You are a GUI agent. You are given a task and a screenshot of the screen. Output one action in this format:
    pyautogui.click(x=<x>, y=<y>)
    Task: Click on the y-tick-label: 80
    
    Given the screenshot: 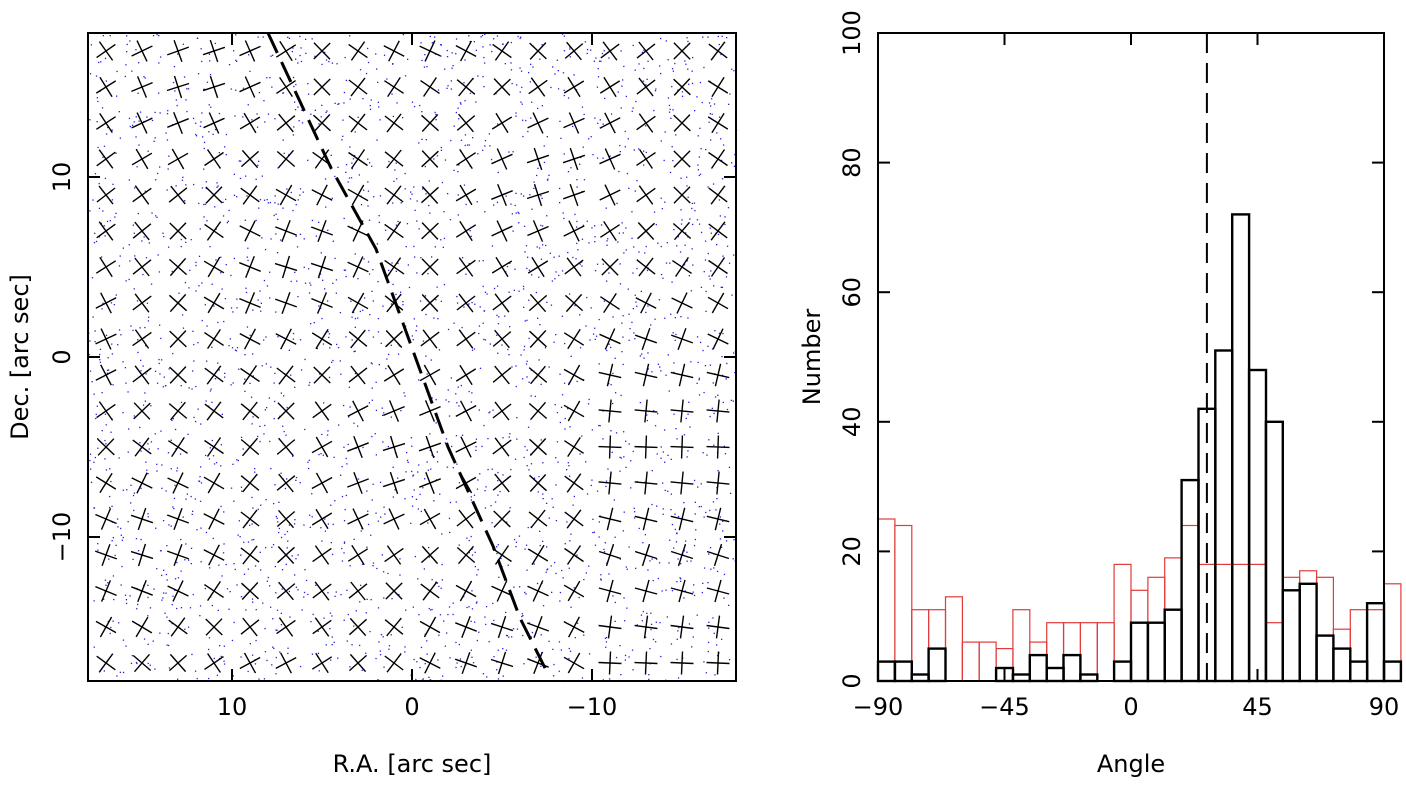 What is the action you would take?
    pyautogui.click(x=852, y=162)
    